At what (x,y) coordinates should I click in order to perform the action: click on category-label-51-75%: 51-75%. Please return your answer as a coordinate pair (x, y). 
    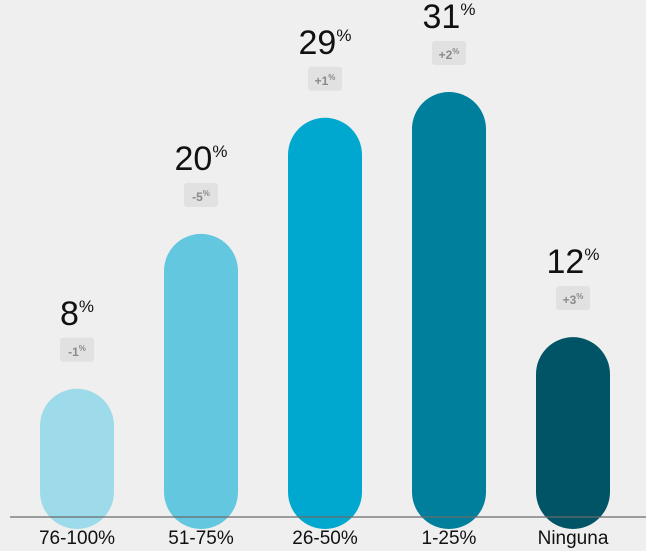
    Looking at the image, I should click on (201, 538).